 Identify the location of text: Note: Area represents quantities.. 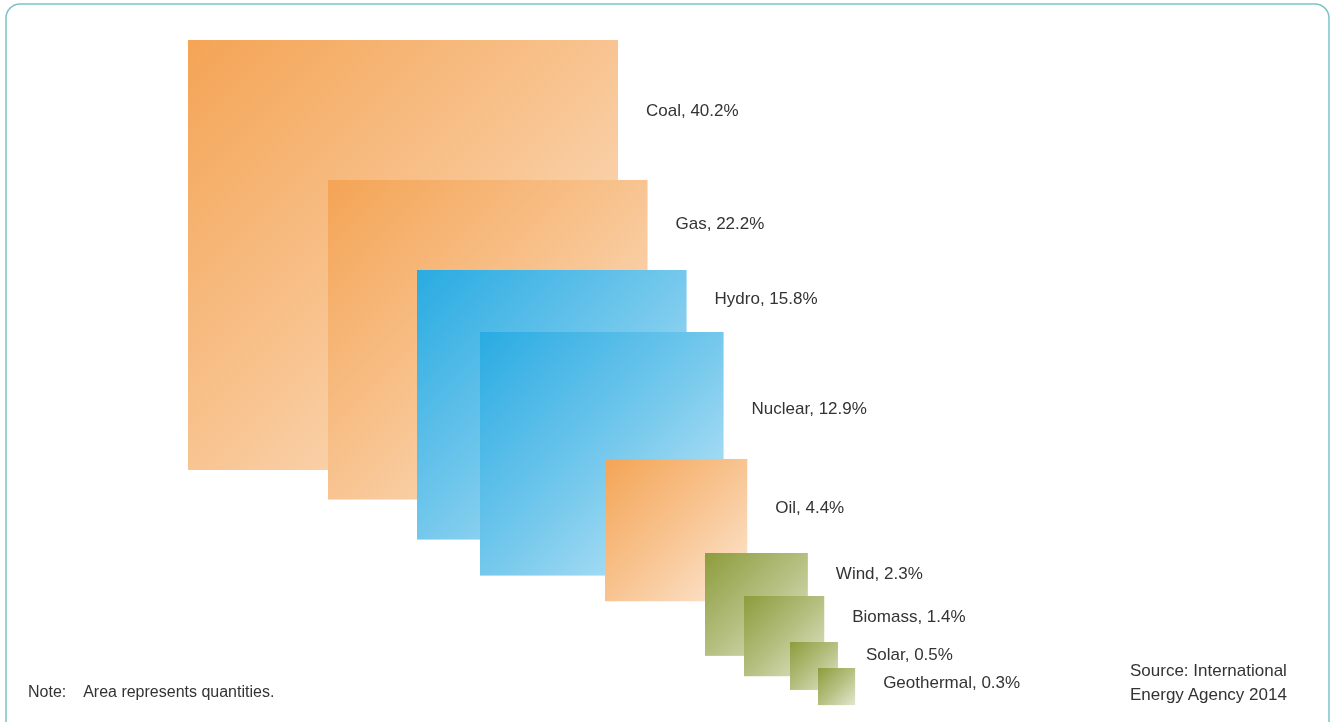
(151, 691).